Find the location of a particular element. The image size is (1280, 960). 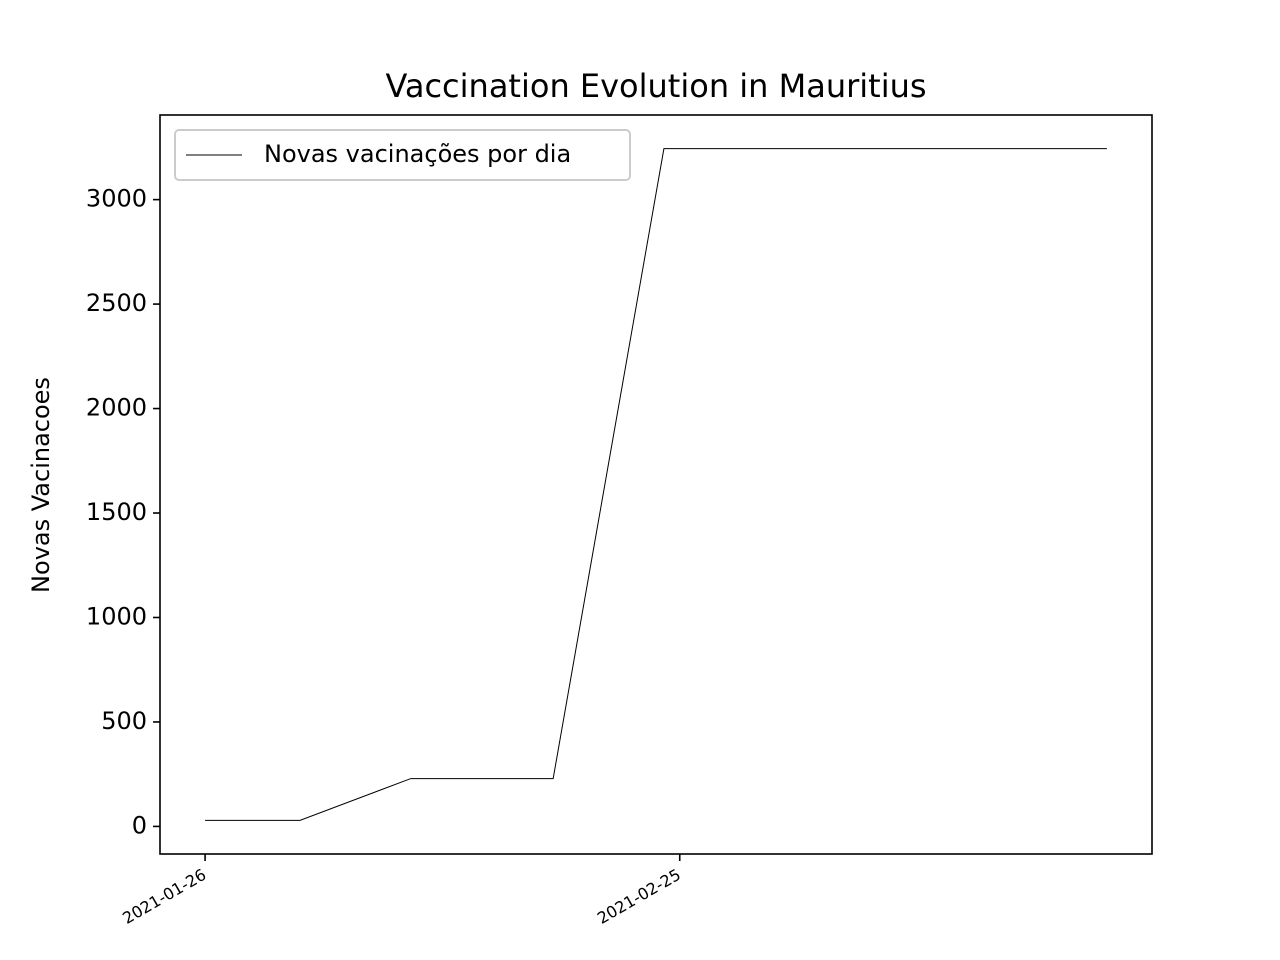

y-tick-label: 2000 is located at coordinates (116, 408).